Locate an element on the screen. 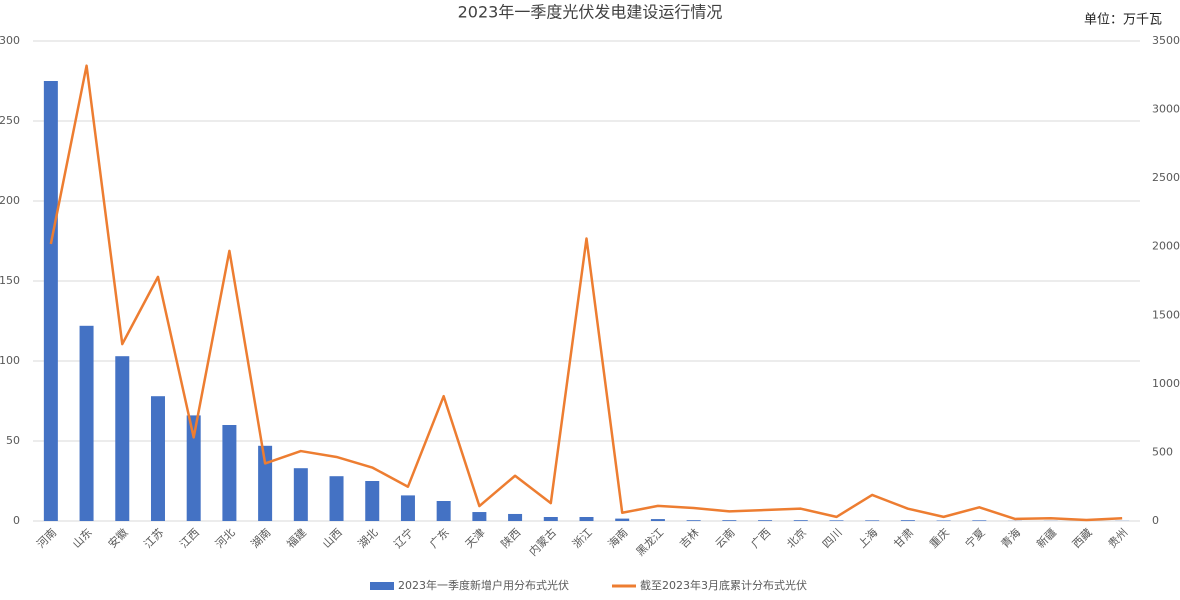 Image resolution: width=1180 pixels, height=600 pixels. x-tick-label: 河南 is located at coordinates (46, 538).